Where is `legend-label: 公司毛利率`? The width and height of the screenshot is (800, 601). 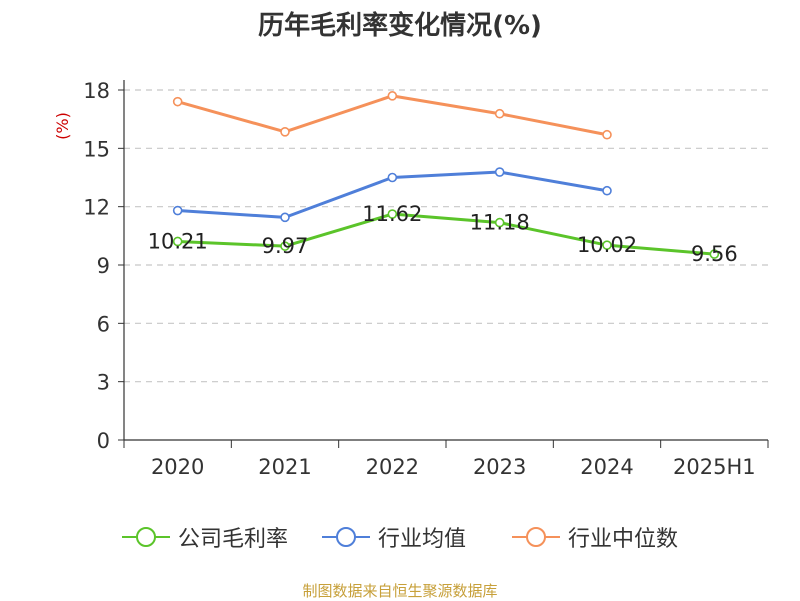 legend-label: 公司毛利率 is located at coordinates (233, 539).